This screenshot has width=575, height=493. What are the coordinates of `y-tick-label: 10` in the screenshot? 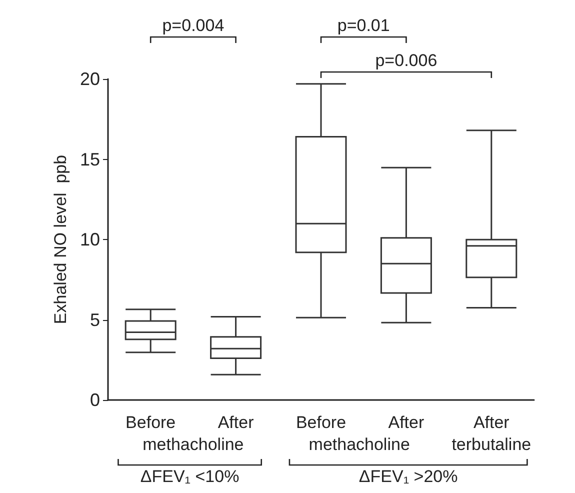 It's located at (90, 240).